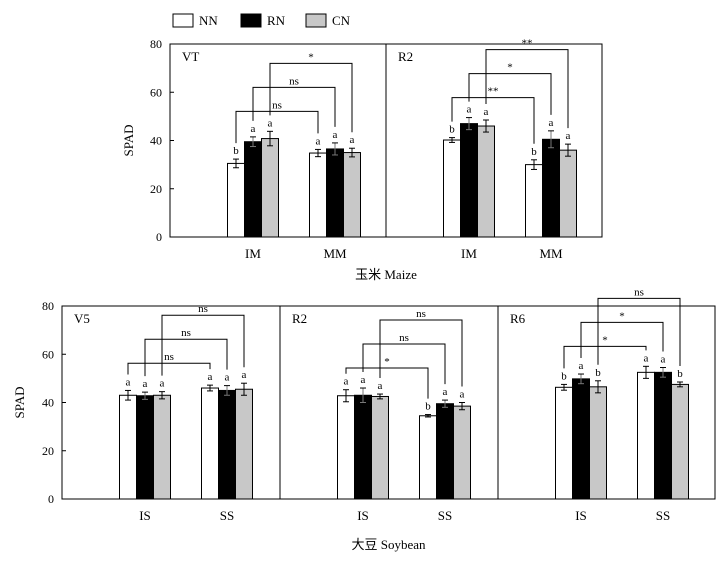 The width and height of the screenshot is (727, 573). I want to click on significance-bracket: **, so click(527, 83).